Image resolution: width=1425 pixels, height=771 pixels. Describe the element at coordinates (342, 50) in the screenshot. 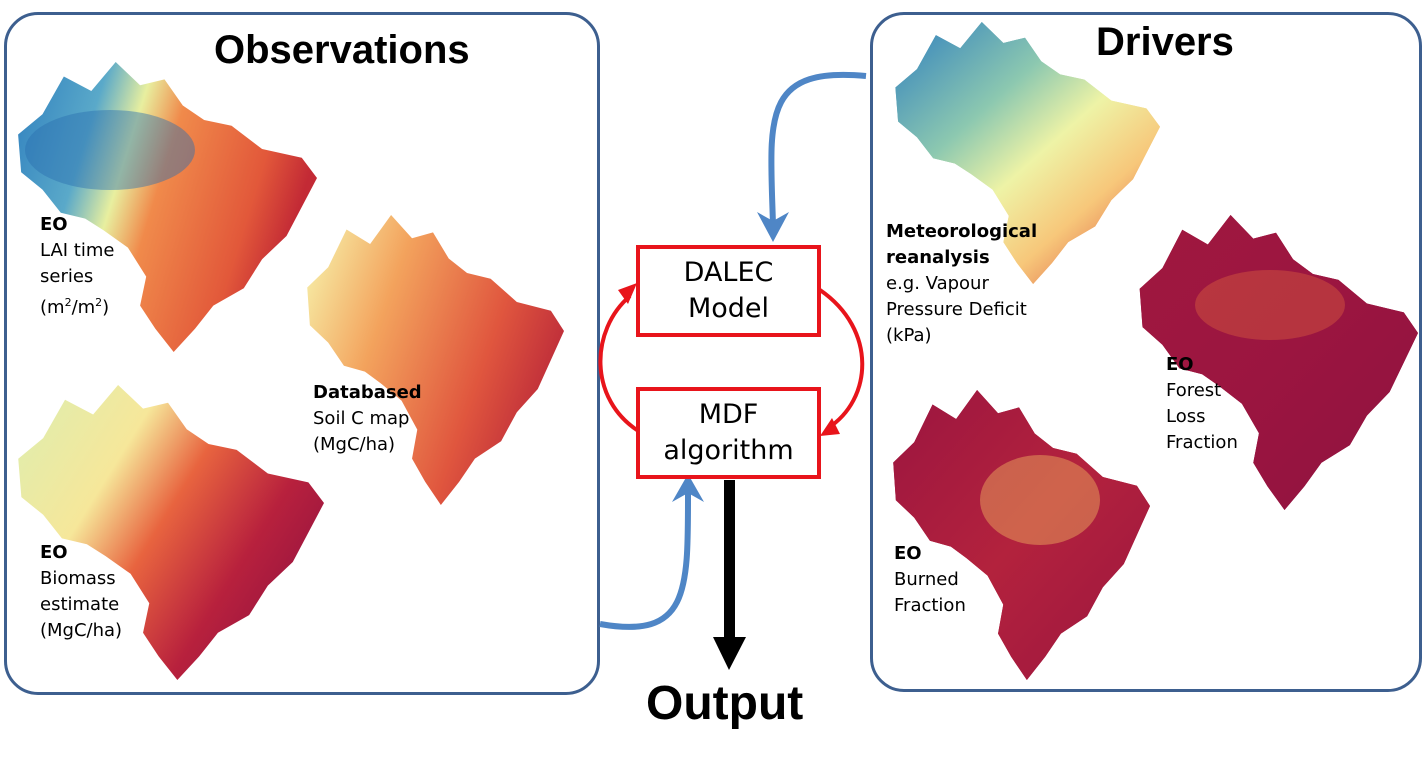

I see `observations-title: Observations` at that location.